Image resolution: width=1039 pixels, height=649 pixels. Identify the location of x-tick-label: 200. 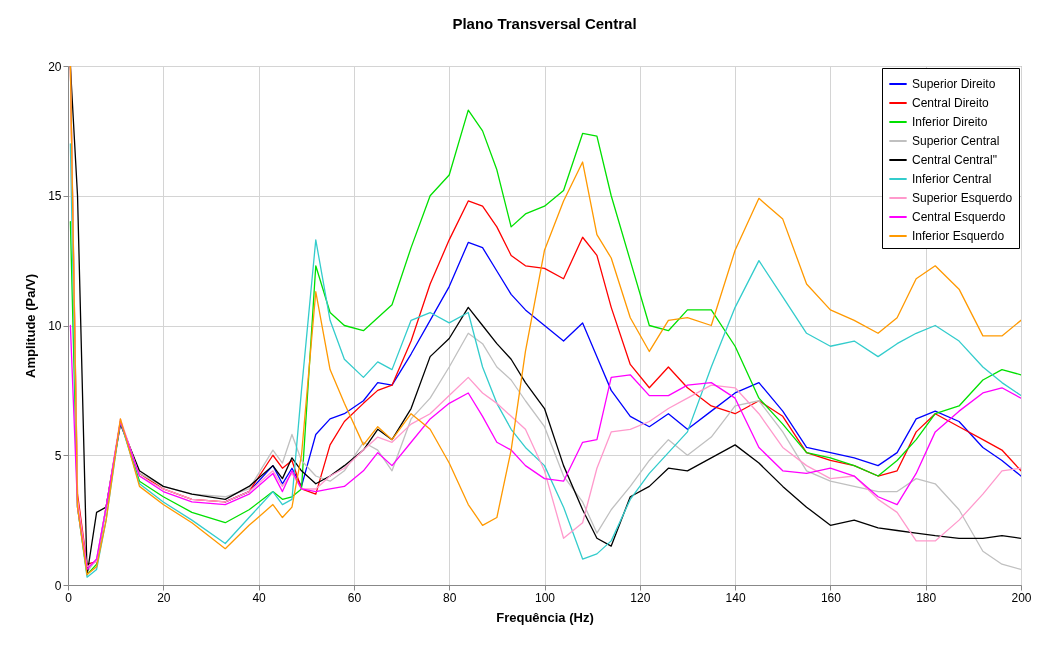
(1021, 597).